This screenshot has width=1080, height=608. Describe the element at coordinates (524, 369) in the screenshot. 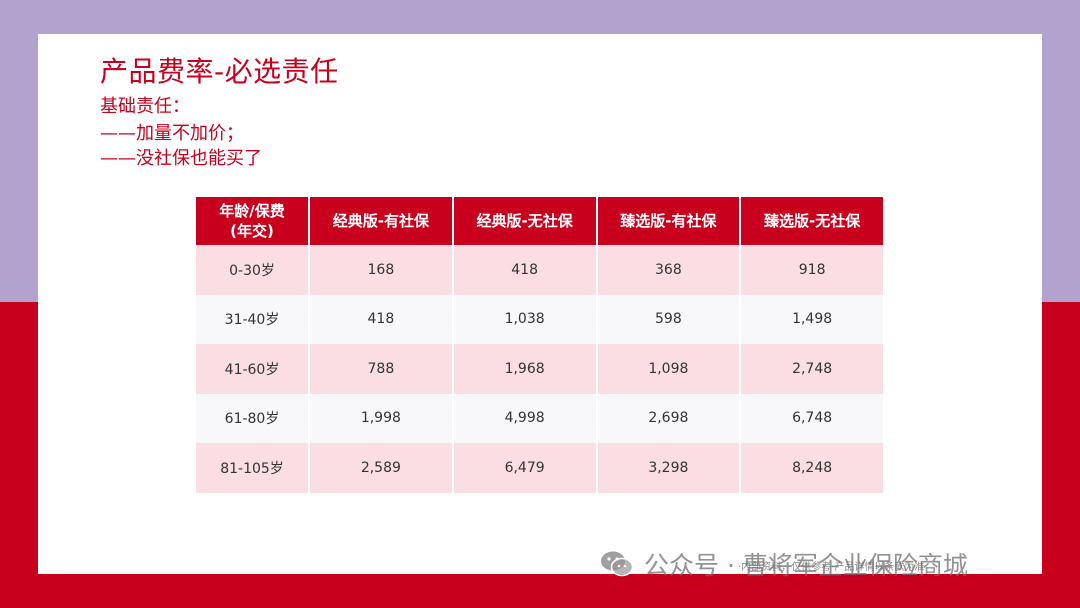

I see `rate-cell: 1,968` at that location.